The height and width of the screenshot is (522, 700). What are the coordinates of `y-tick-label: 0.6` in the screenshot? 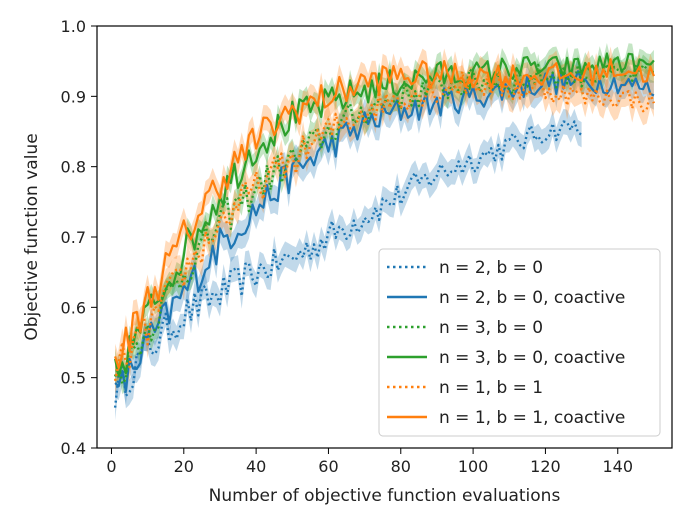 It's located at (73, 307).